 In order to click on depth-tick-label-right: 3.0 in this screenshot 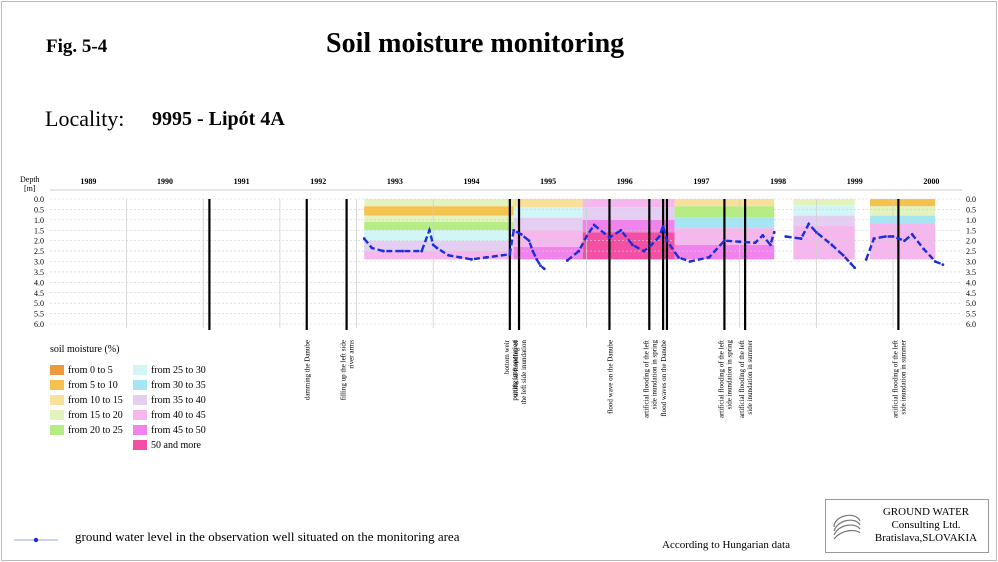, I will do `click(971, 262)`.